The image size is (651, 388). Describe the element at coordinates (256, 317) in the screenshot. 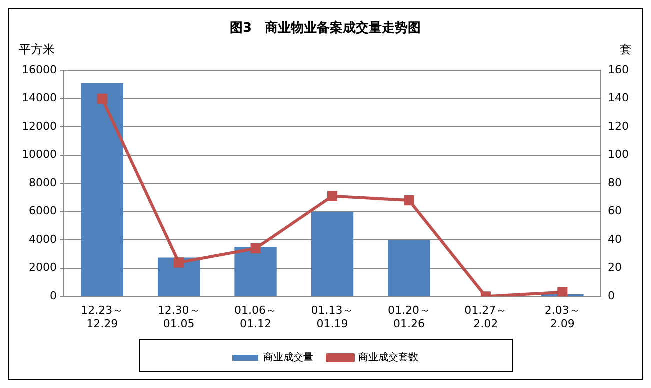

I see `x-tick-label: 01.06～ 01.12` at that location.